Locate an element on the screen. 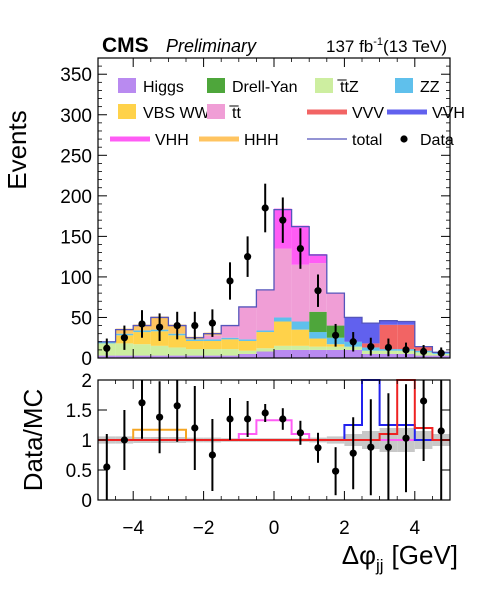  legend-swatch-drell-yan is located at coordinates (216, 85).